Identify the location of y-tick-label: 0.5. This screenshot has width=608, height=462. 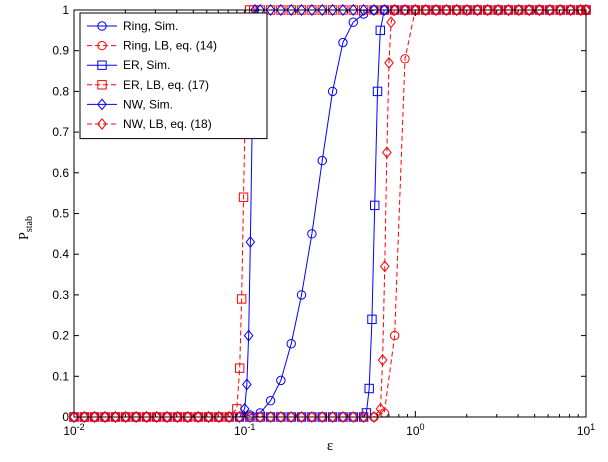
(60, 214).